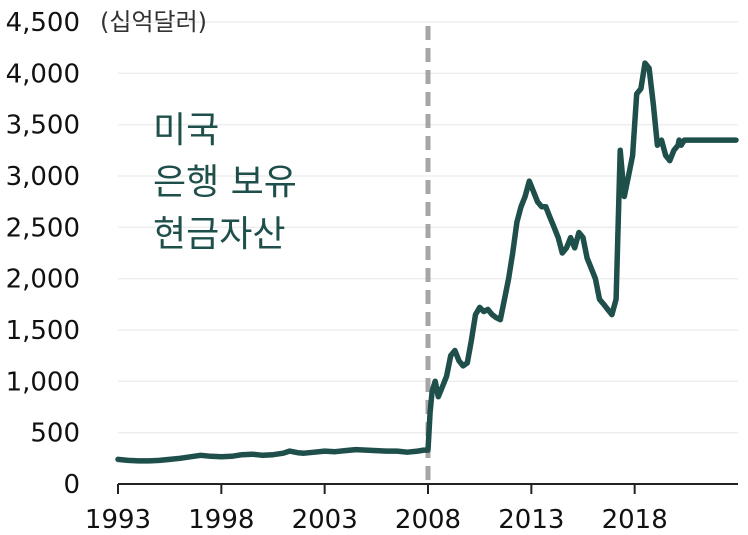 The image size is (748, 535). I want to click on annotation-line: 현금자산, so click(219, 234).